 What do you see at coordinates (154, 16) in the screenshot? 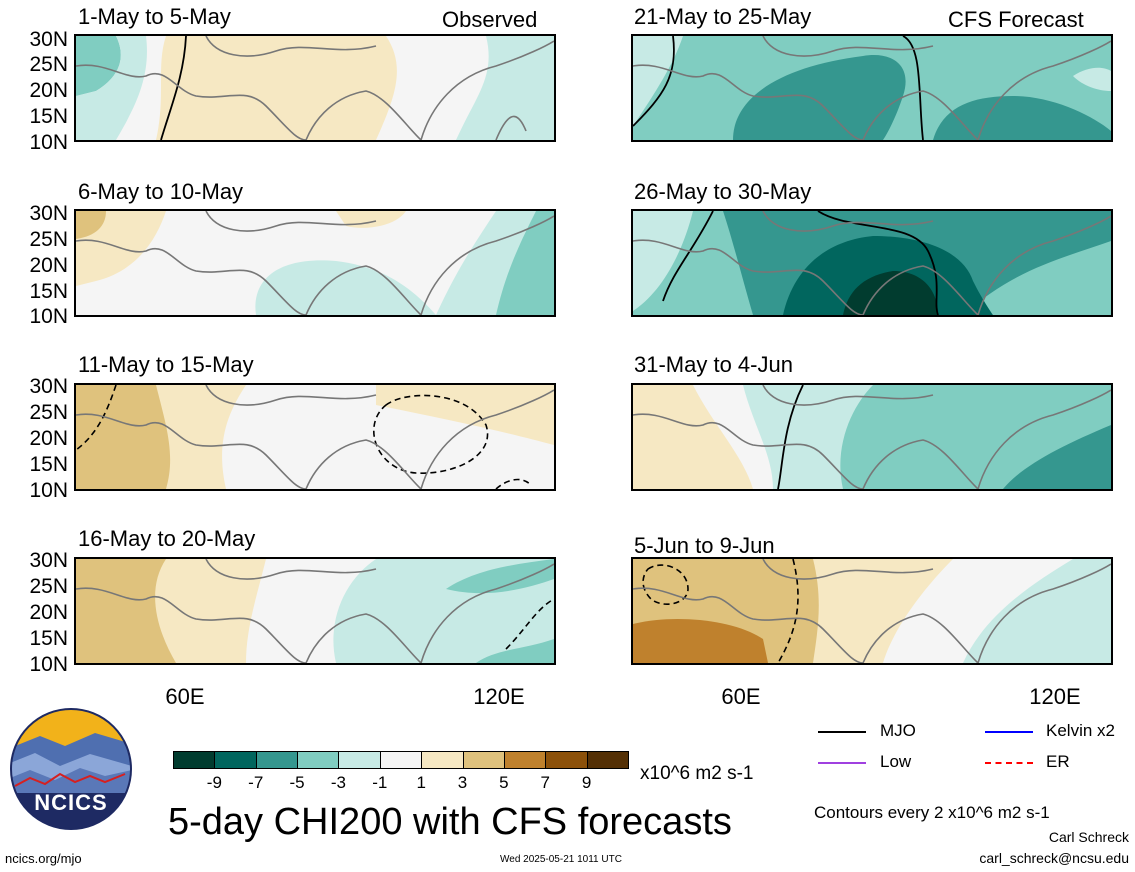
I see `panel-1-title: 1-May to 5-May` at bounding box center [154, 16].